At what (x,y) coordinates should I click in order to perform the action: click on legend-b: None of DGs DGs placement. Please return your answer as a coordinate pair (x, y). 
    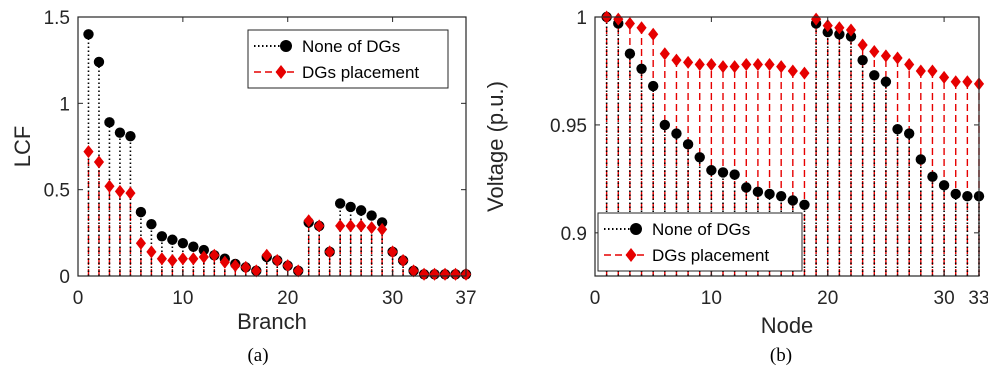
    Looking at the image, I should click on (700, 242).